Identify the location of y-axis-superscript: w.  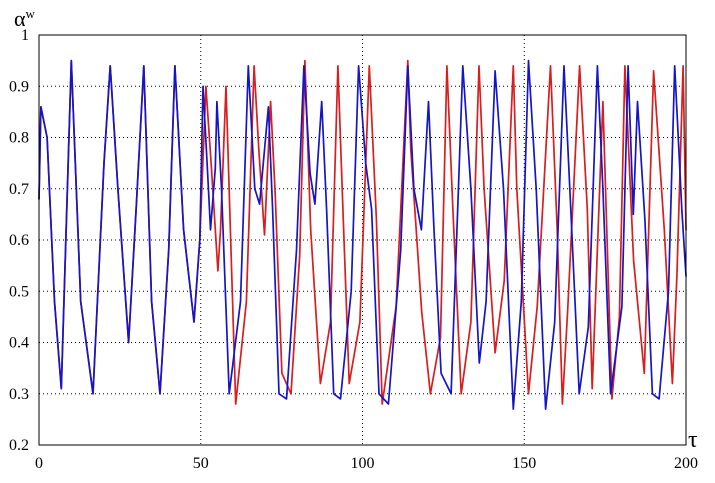
(31, 13).